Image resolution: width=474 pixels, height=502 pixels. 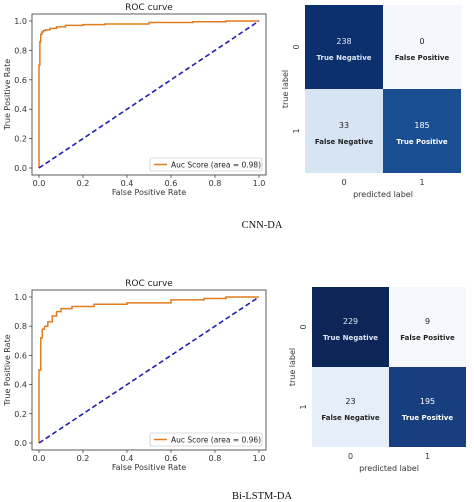 What do you see at coordinates (421, 41) in the screenshot?
I see `cell-value: 0` at bounding box center [421, 41].